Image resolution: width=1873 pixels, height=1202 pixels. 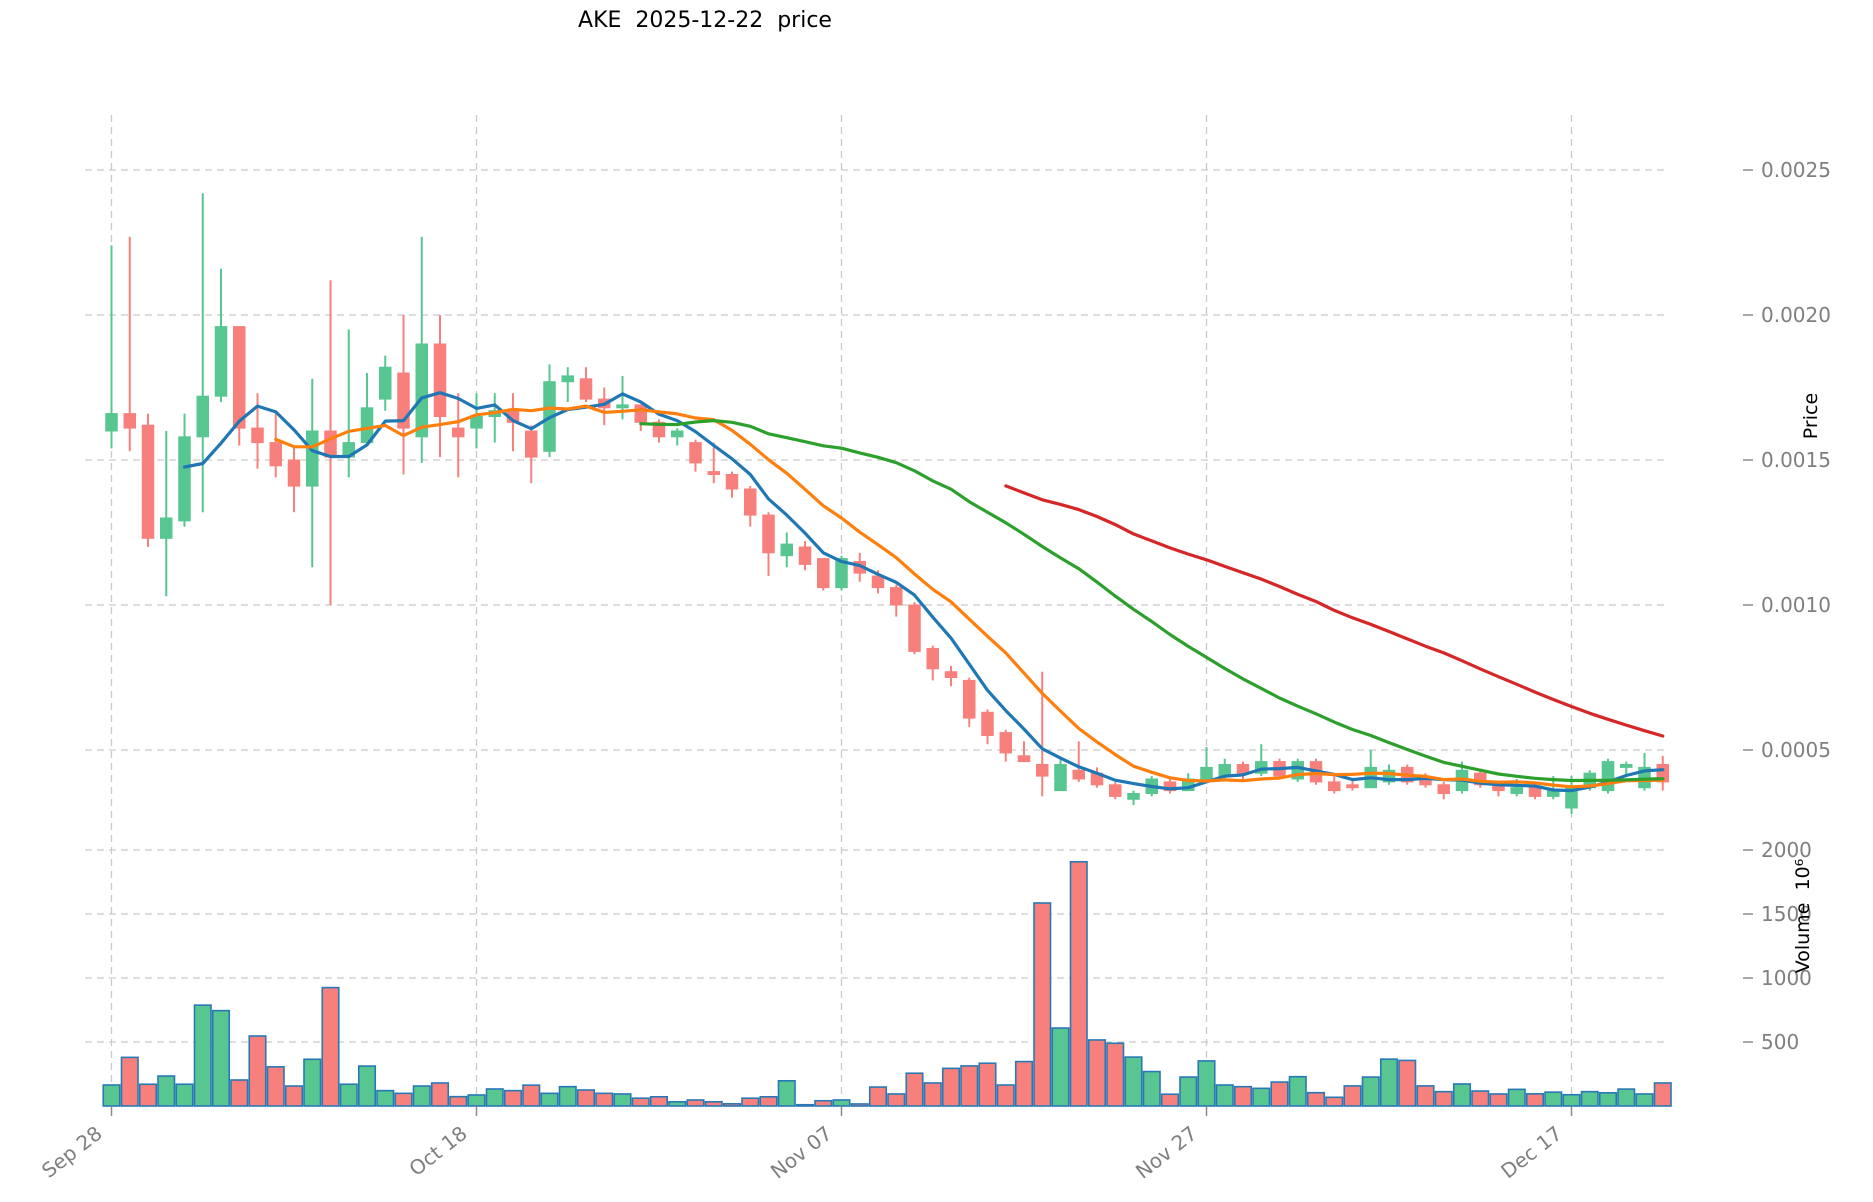 What do you see at coordinates (1811, 416) in the screenshot?
I see `price-axis-label: Price` at bounding box center [1811, 416].